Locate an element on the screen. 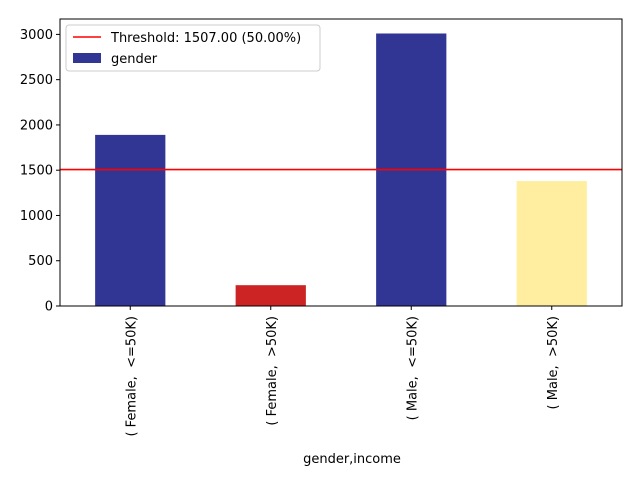 Image resolution: width=640 pixels, height=480 pixels. y-tick-label: 500 is located at coordinates (40, 261).